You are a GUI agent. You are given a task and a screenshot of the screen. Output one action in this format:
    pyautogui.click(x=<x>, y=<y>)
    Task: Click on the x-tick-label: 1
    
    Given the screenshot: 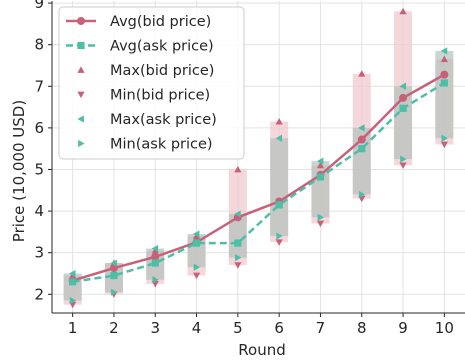 What is the action you would take?
    pyautogui.click(x=73, y=328)
    